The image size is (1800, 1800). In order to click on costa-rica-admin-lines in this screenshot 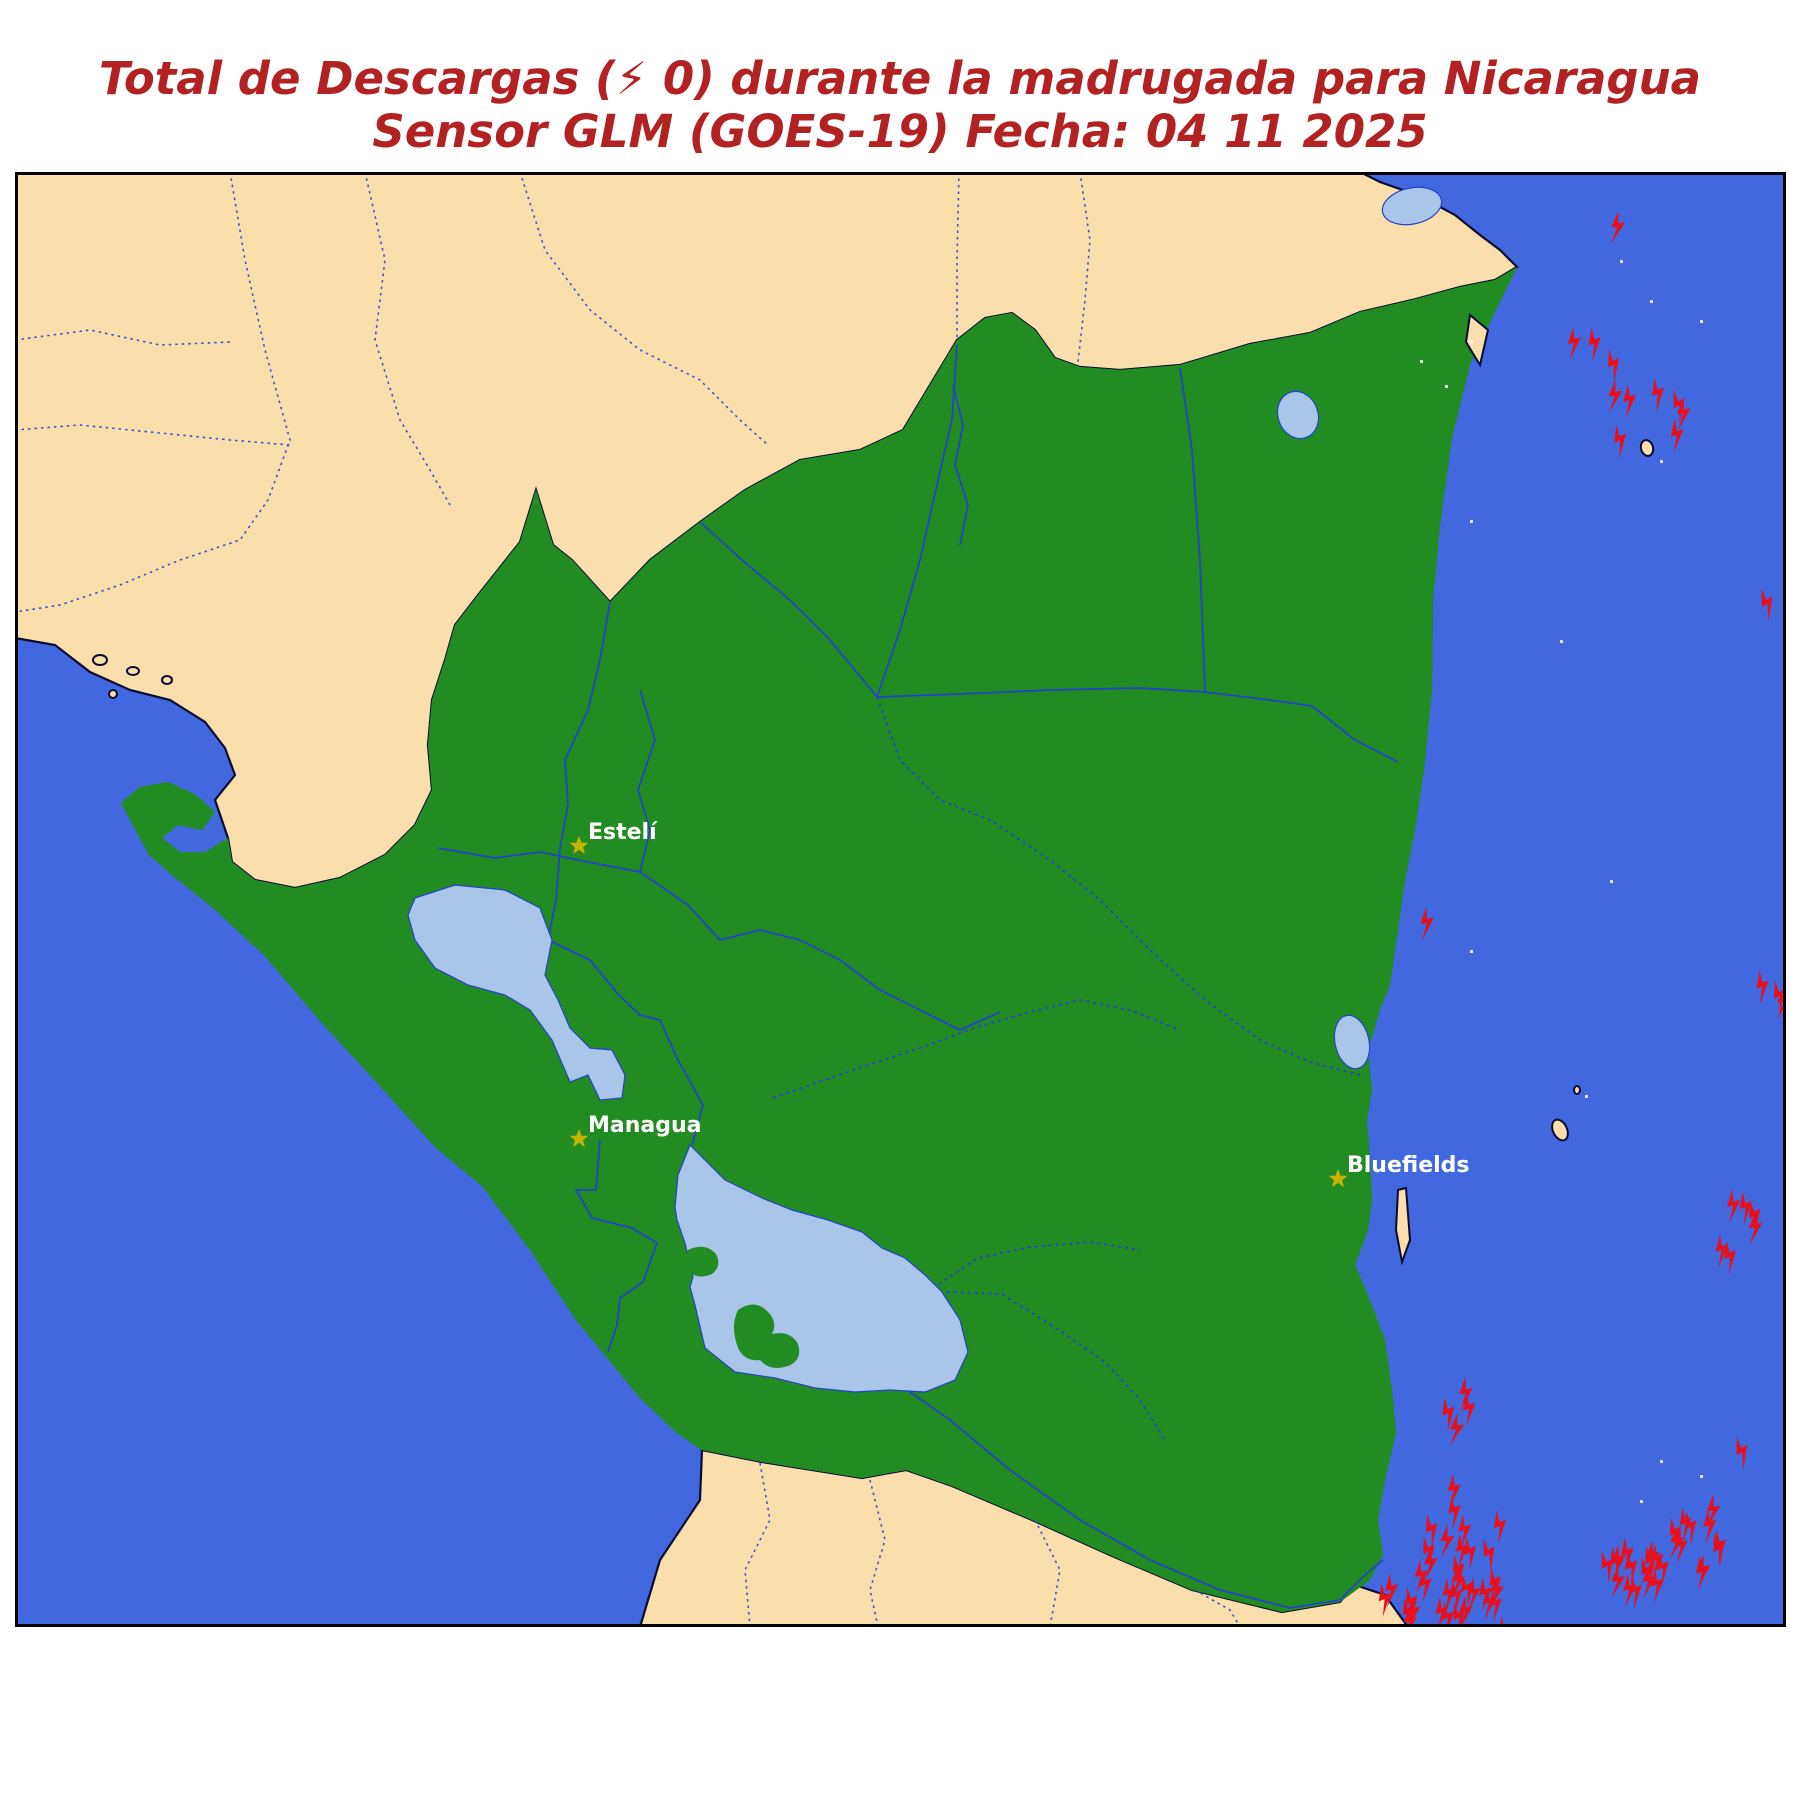, I will do `click(992, 1544)`.